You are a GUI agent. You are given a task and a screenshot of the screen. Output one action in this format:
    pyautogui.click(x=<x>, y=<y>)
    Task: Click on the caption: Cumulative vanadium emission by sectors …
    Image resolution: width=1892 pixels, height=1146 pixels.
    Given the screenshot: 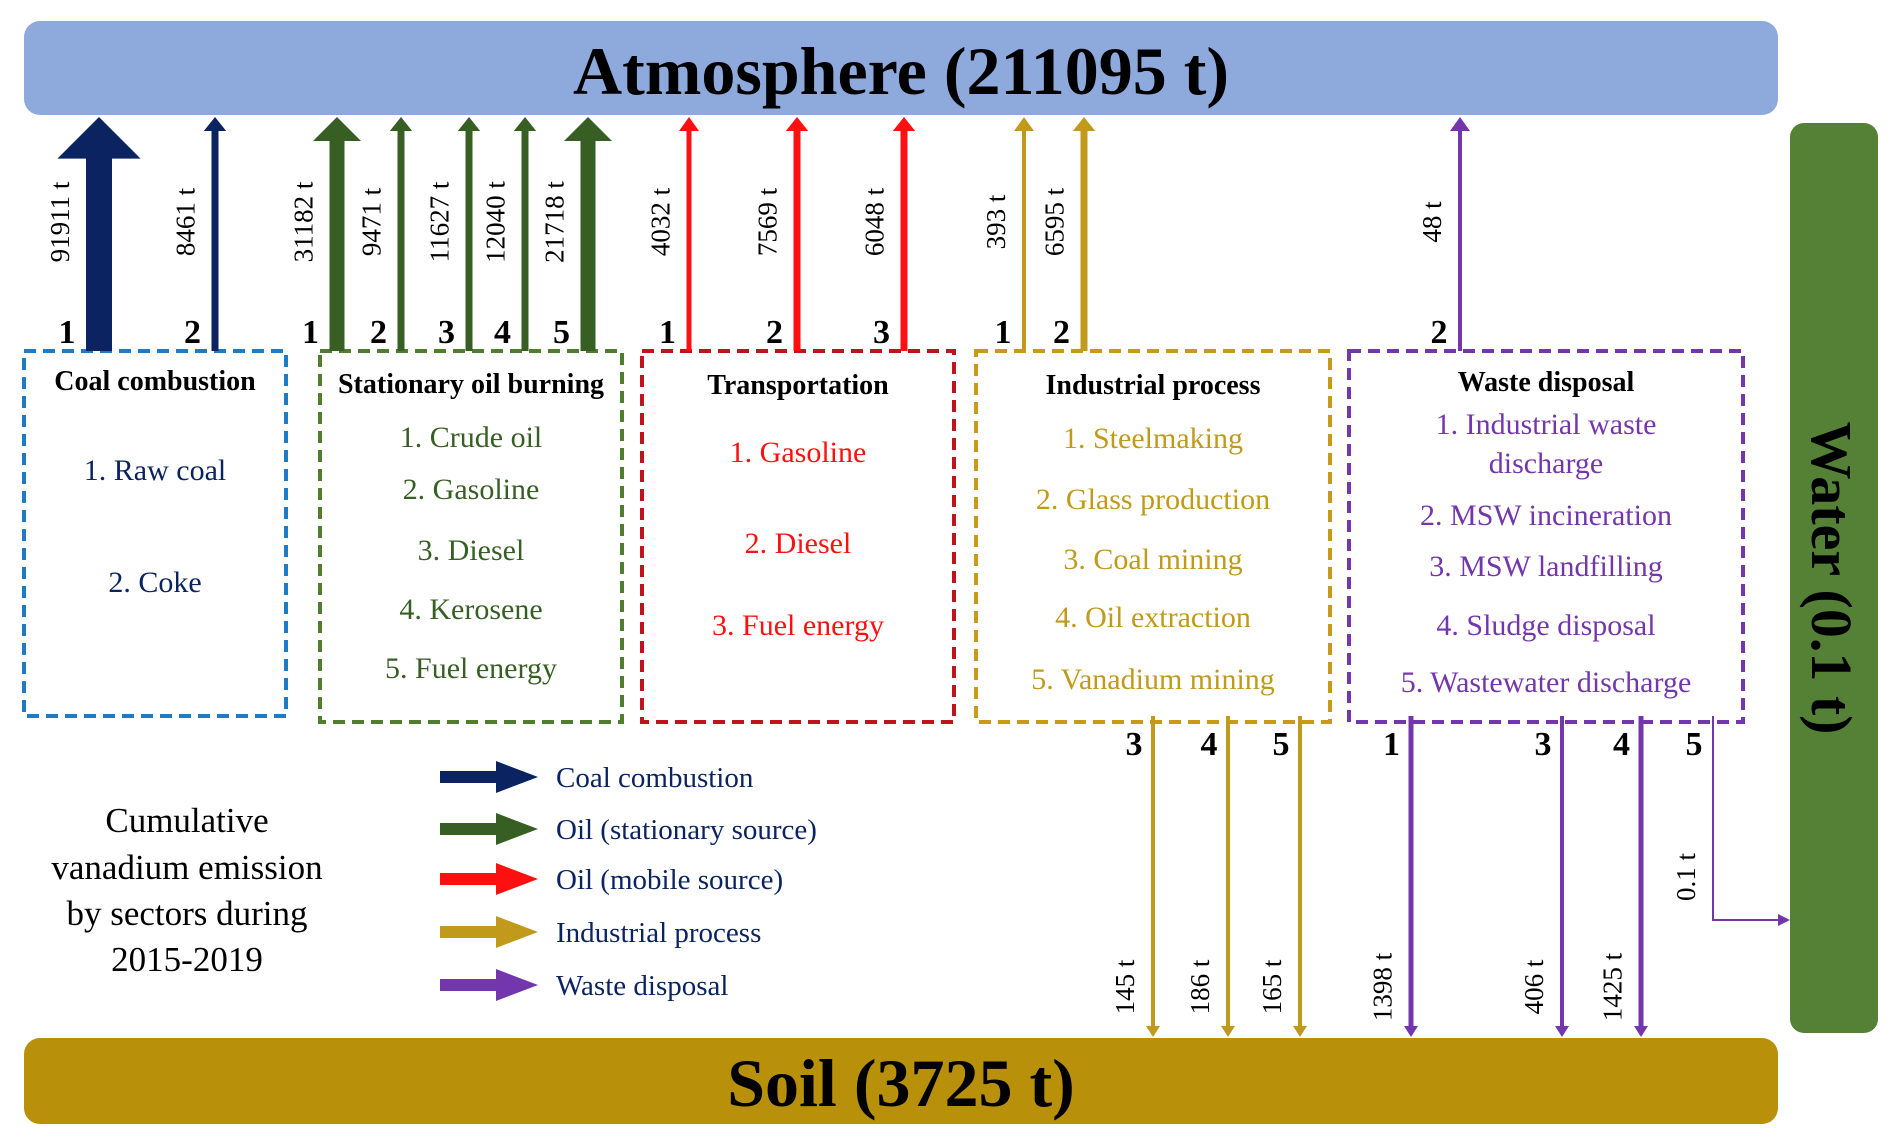 What is the action you would take?
    pyautogui.click(x=186, y=890)
    